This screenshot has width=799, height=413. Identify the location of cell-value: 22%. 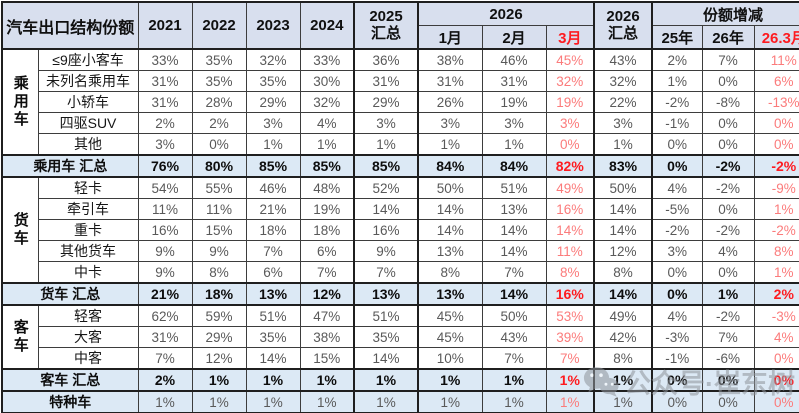
(623, 102).